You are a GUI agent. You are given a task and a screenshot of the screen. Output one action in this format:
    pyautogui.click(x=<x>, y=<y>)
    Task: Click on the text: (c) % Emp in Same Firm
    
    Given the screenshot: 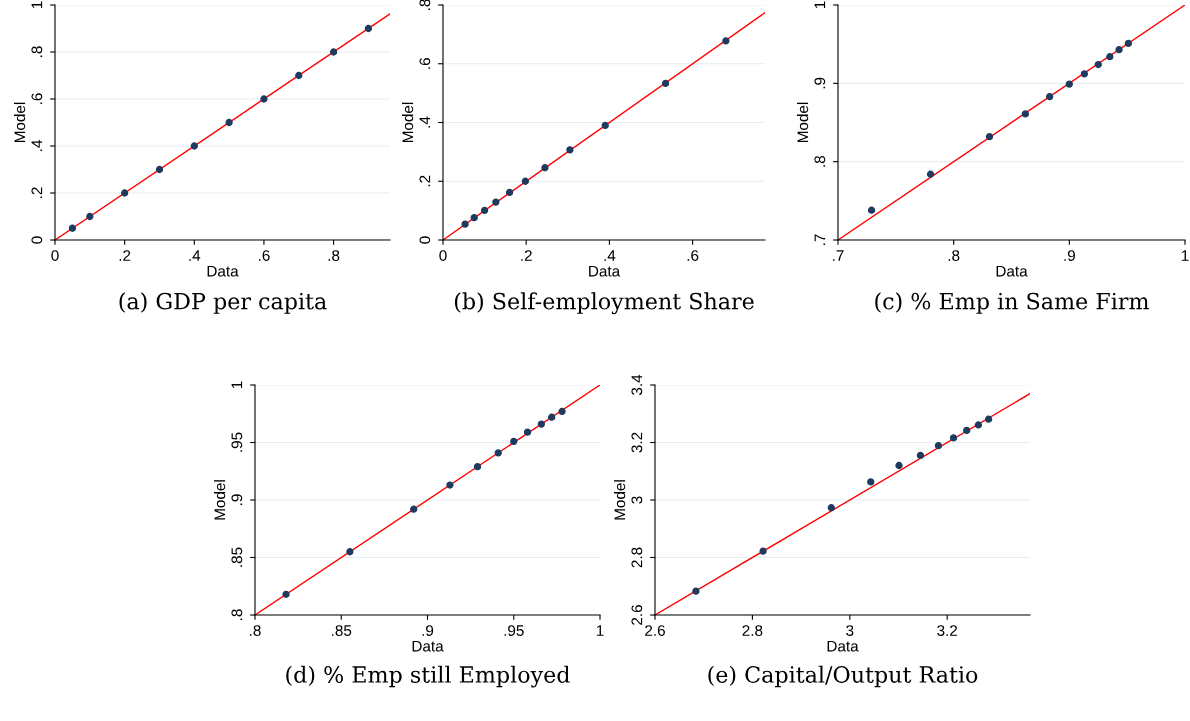 What is the action you would take?
    pyautogui.click(x=1012, y=303)
    